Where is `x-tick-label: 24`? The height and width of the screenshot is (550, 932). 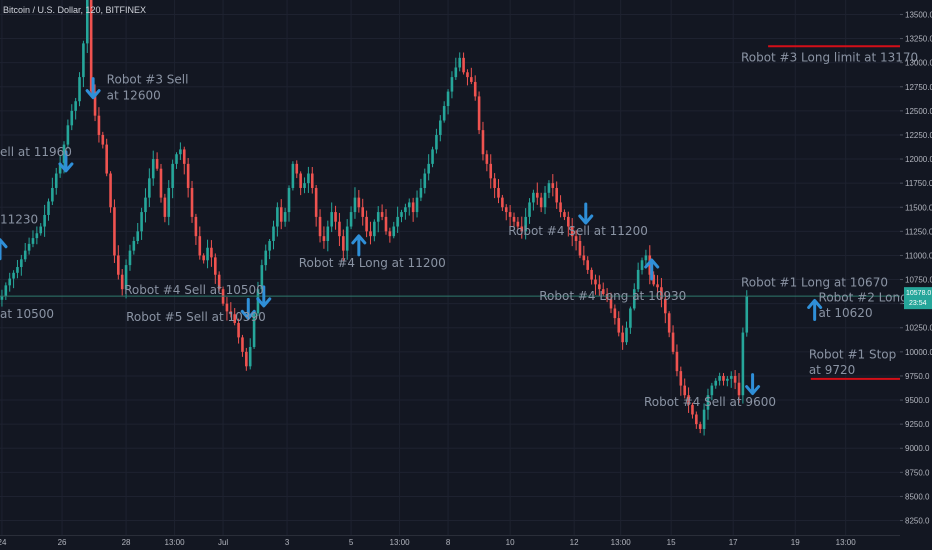 x-tick-label: 24 is located at coordinates (3, 542).